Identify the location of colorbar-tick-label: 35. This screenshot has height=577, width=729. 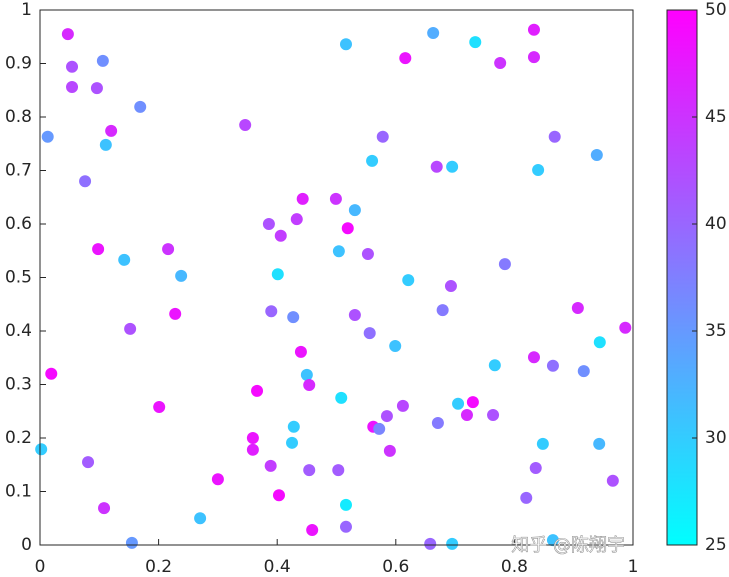
(716, 331).